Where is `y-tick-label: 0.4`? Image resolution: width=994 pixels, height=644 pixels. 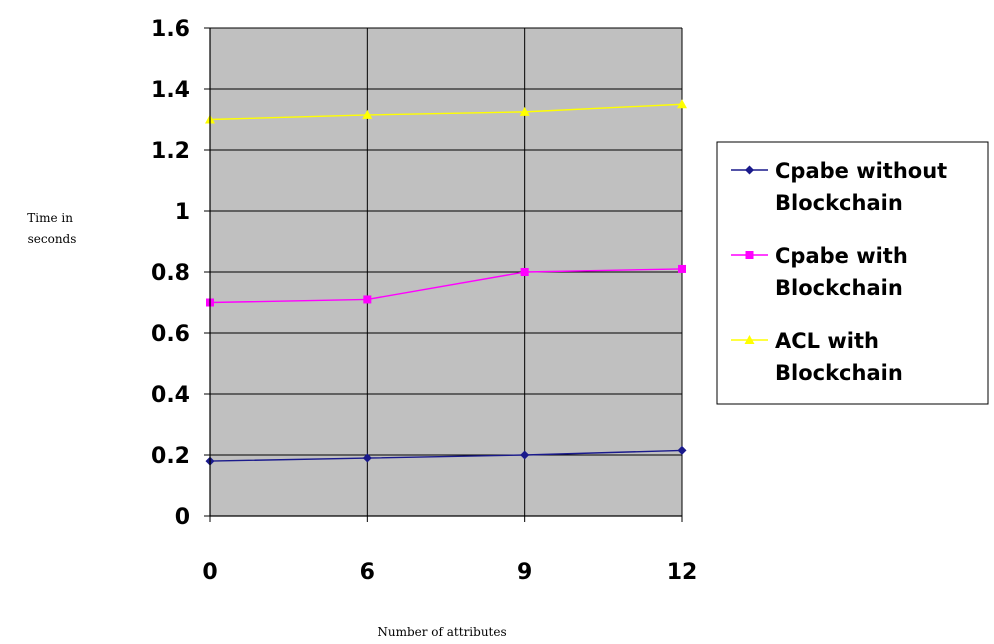
y-tick-label: 0.4 is located at coordinates (170, 395).